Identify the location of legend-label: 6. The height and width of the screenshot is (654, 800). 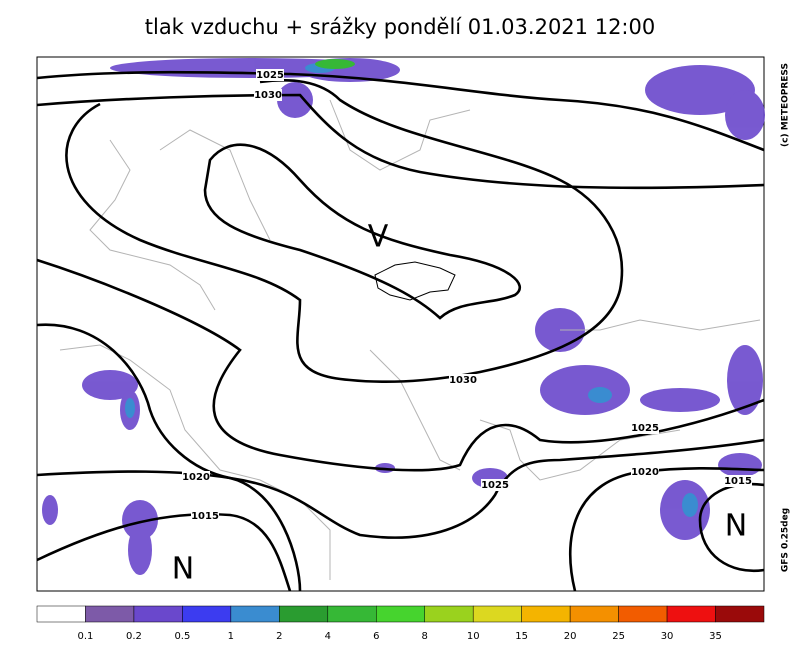
(376, 636).